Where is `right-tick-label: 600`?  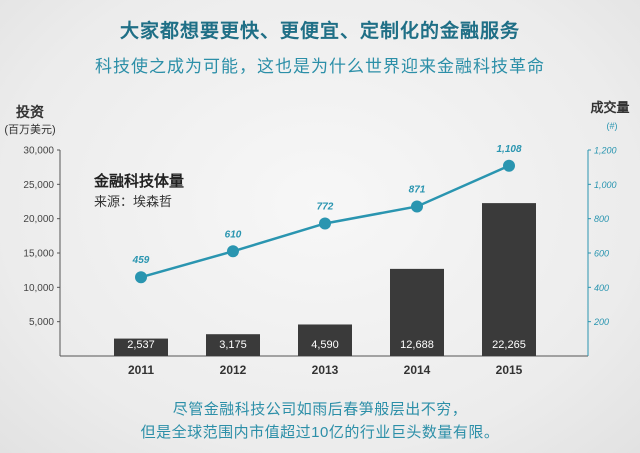 right-tick-label: 600 is located at coordinates (601, 254).